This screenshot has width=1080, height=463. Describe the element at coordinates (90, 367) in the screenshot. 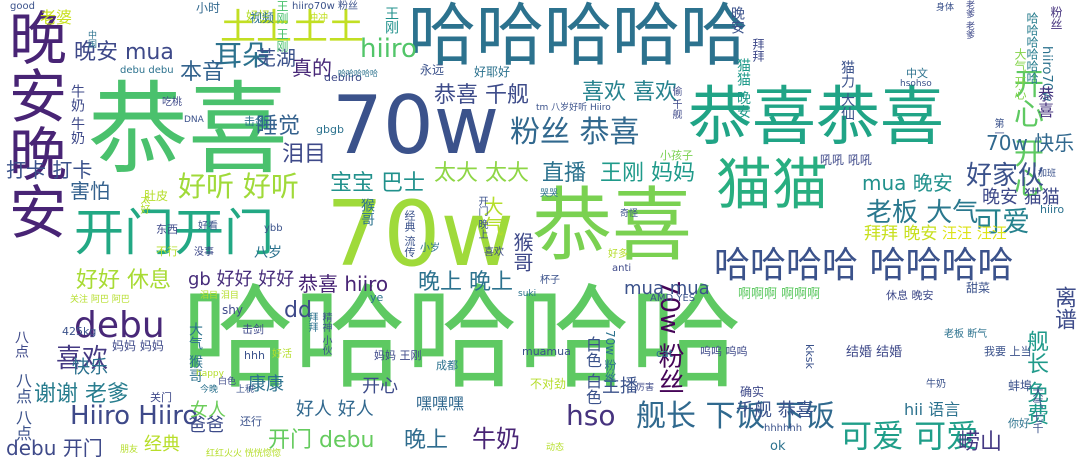

I see `cloud-word: 快乐` at that location.